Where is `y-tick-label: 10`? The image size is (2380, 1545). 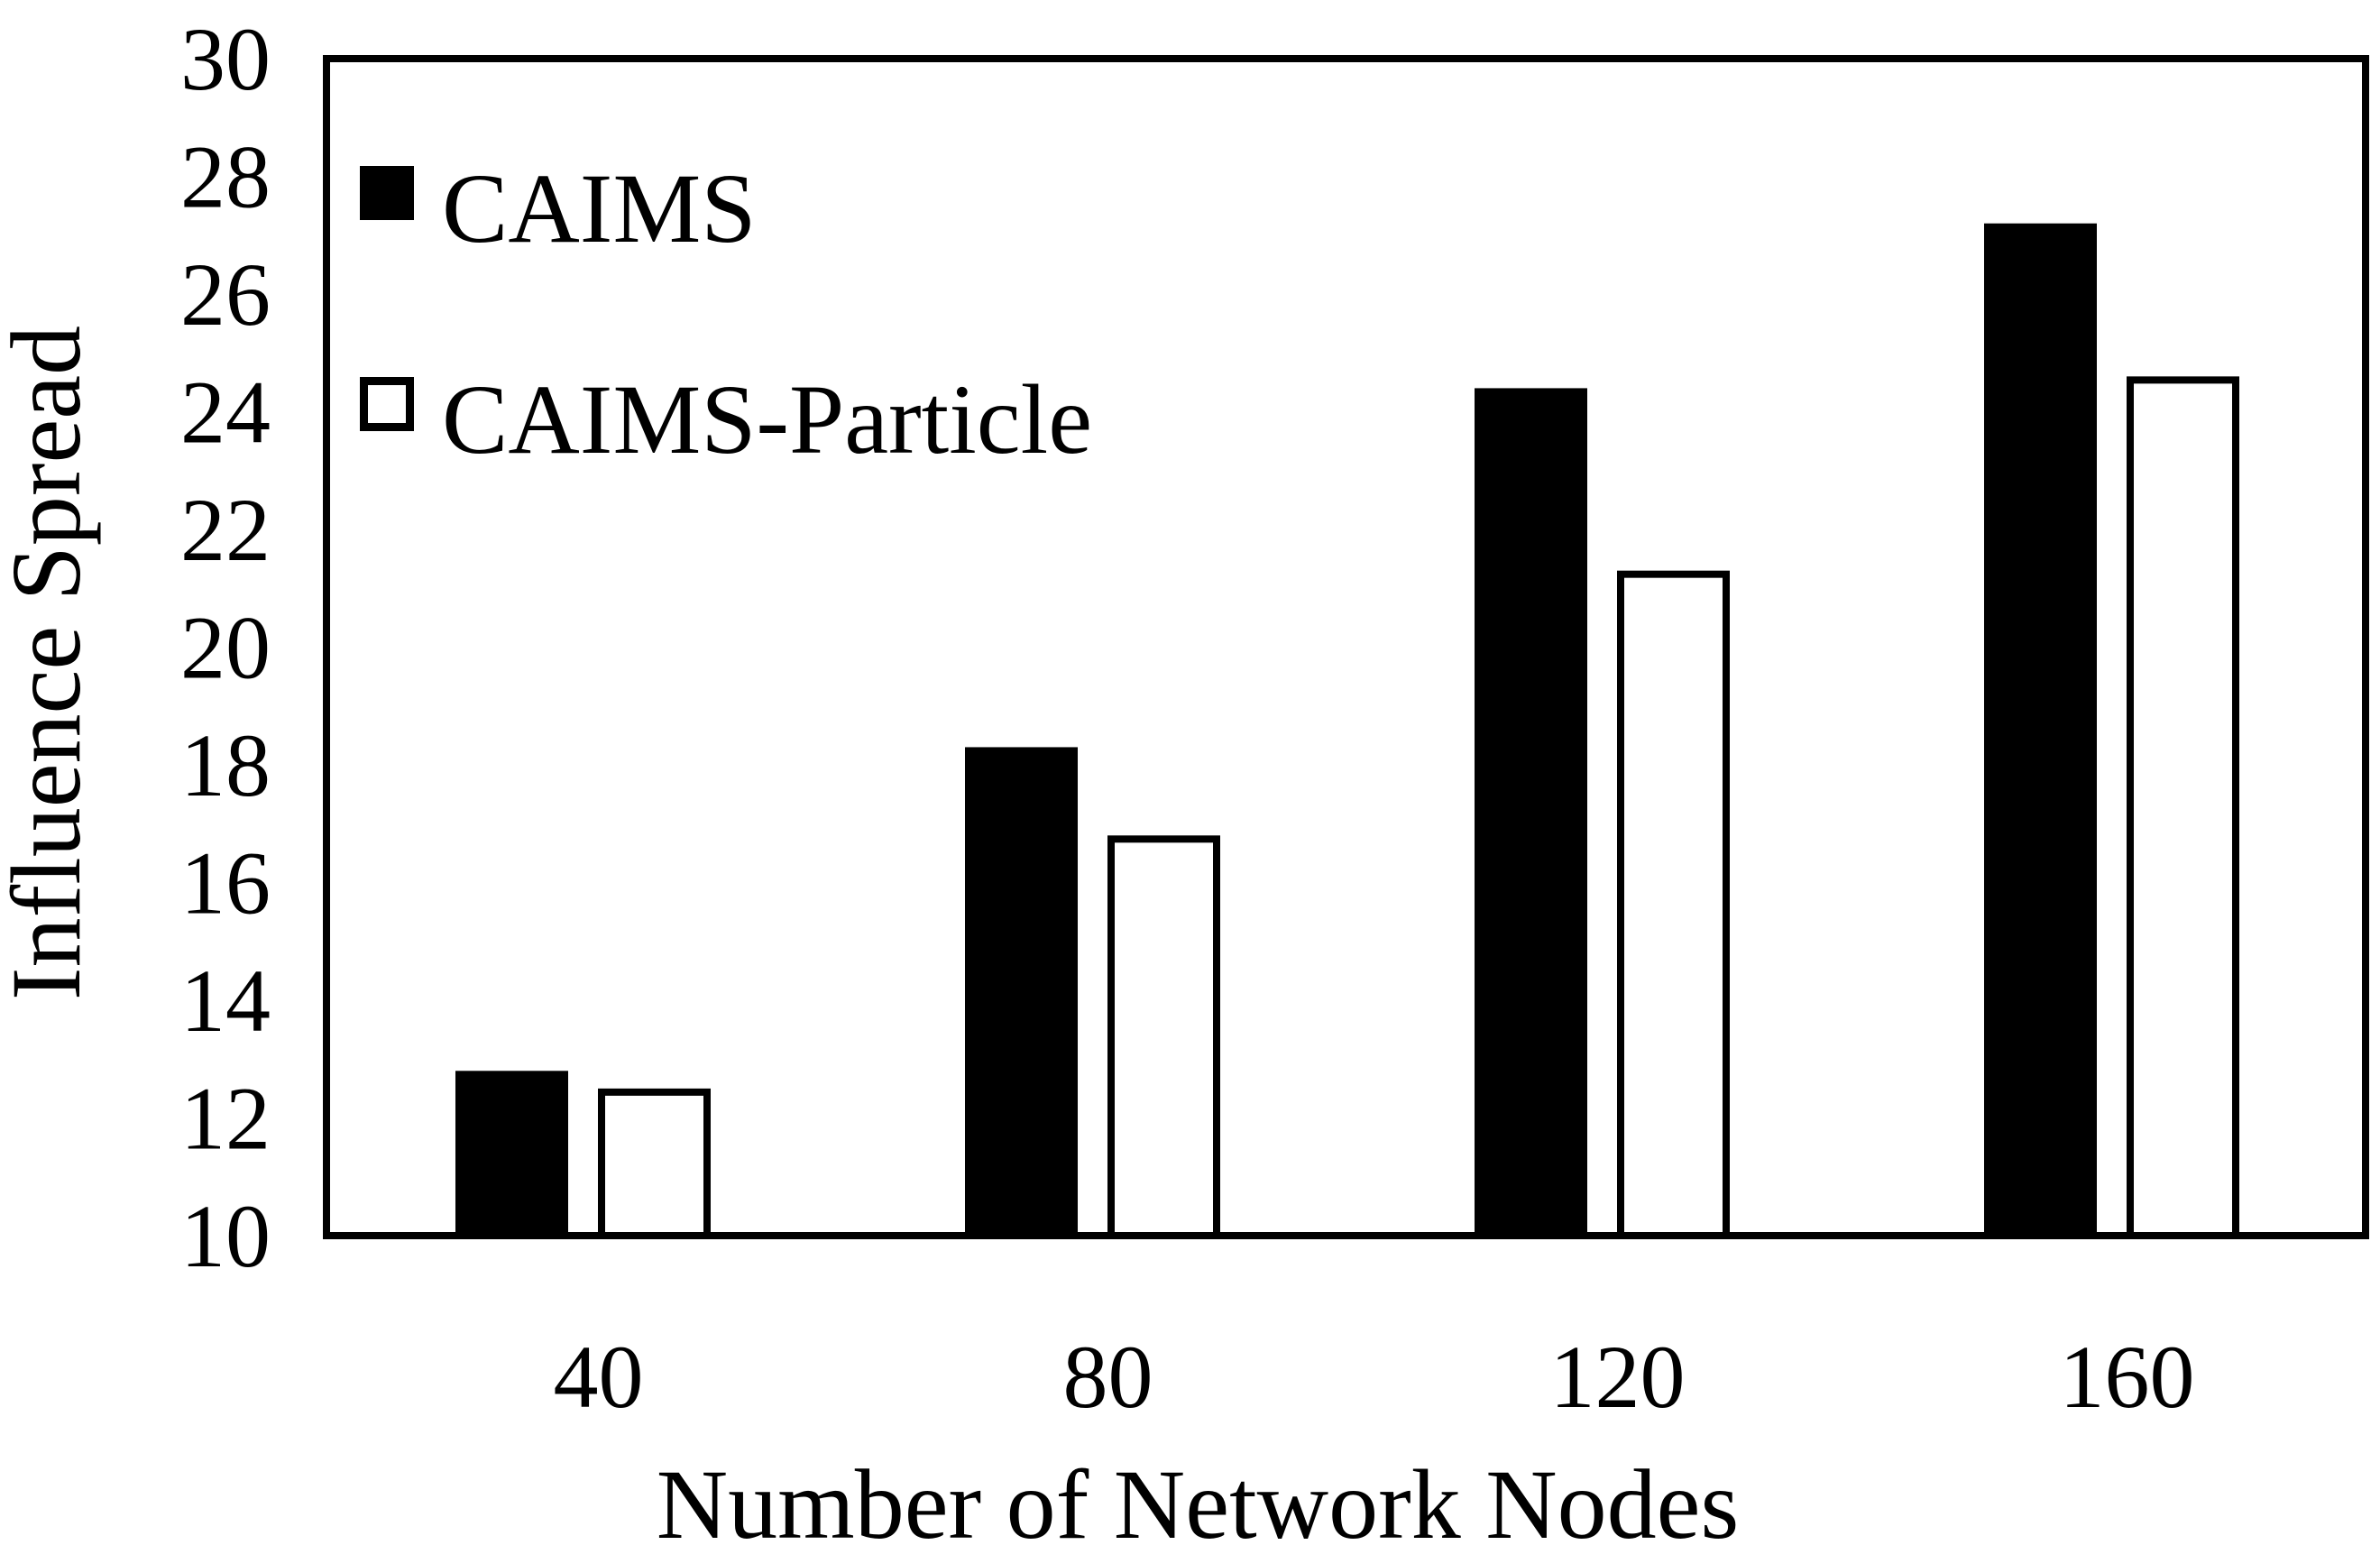 y-tick-label: 10 is located at coordinates (226, 1236).